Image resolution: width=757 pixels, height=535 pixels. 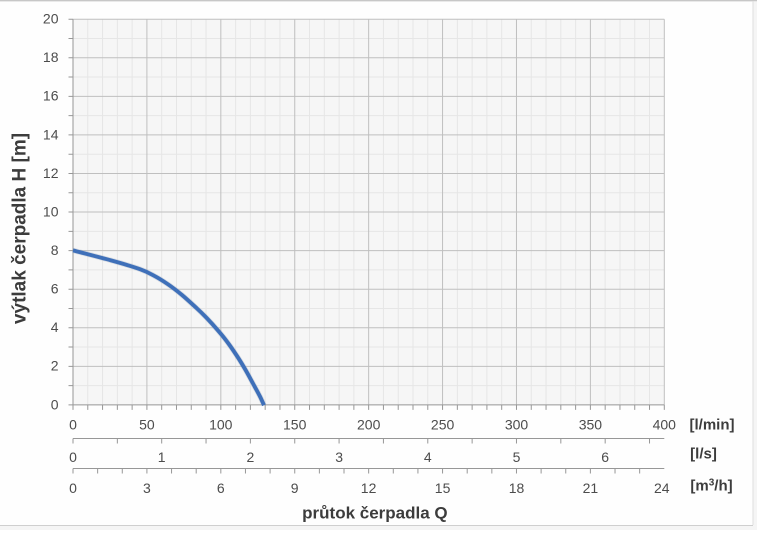 I want to click on svg-text: 350, so click(x=591, y=425).